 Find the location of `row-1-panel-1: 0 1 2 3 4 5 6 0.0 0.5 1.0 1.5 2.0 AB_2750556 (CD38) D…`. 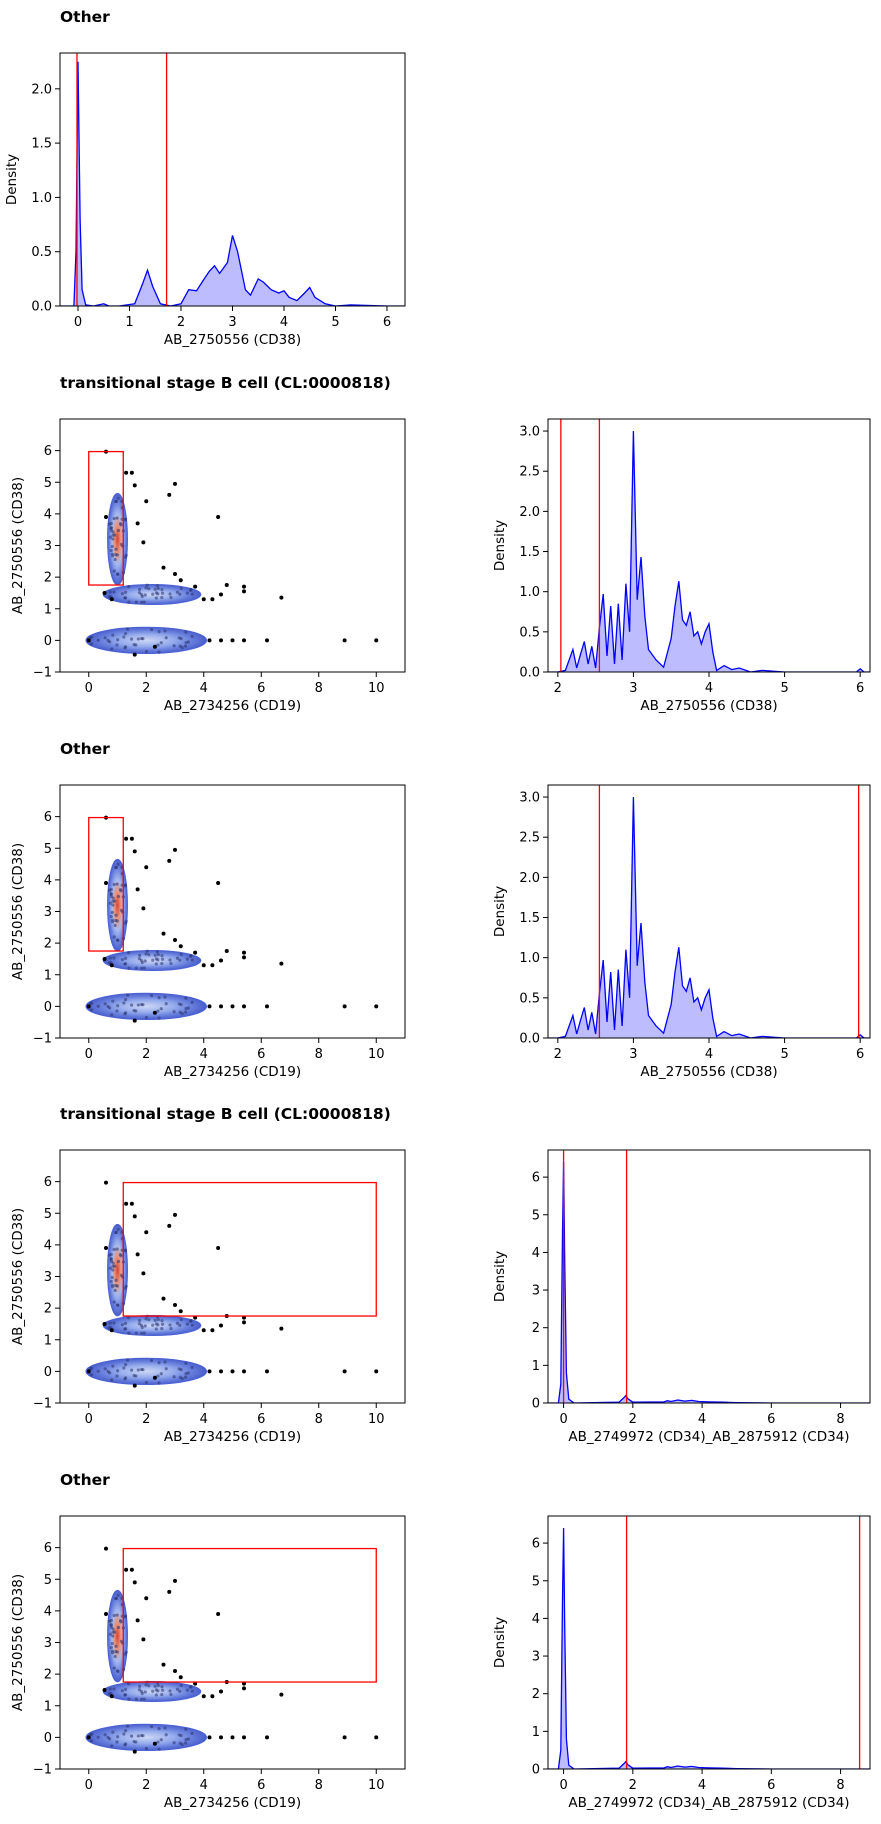

row-1-panel-1: 0 1 2 3 4 5 6 0.0 0.5 1.0 1.5 2.0 AB_2750556 (CD38) D… is located at coordinates (205, 200).